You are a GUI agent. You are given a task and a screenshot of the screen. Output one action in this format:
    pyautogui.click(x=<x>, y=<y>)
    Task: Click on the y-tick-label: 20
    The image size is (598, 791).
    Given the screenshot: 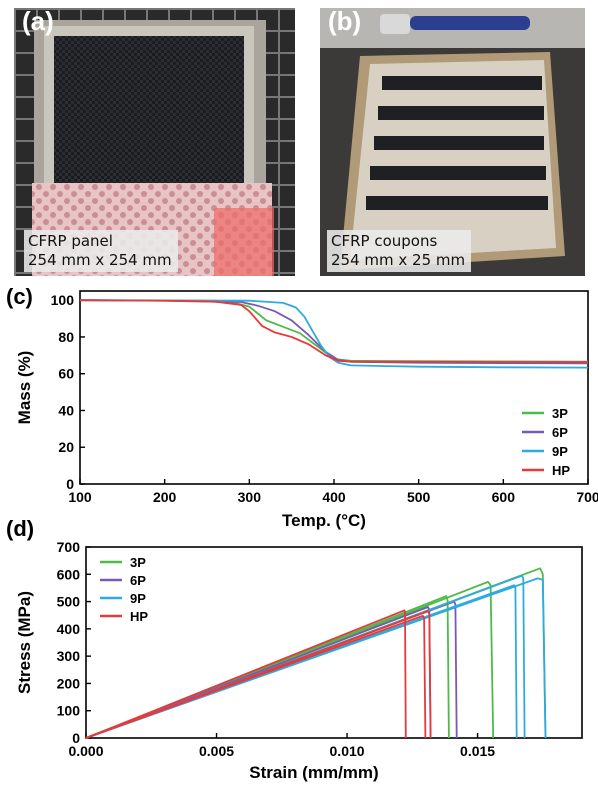 What is the action you would take?
    pyautogui.click(x=66, y=447)
    